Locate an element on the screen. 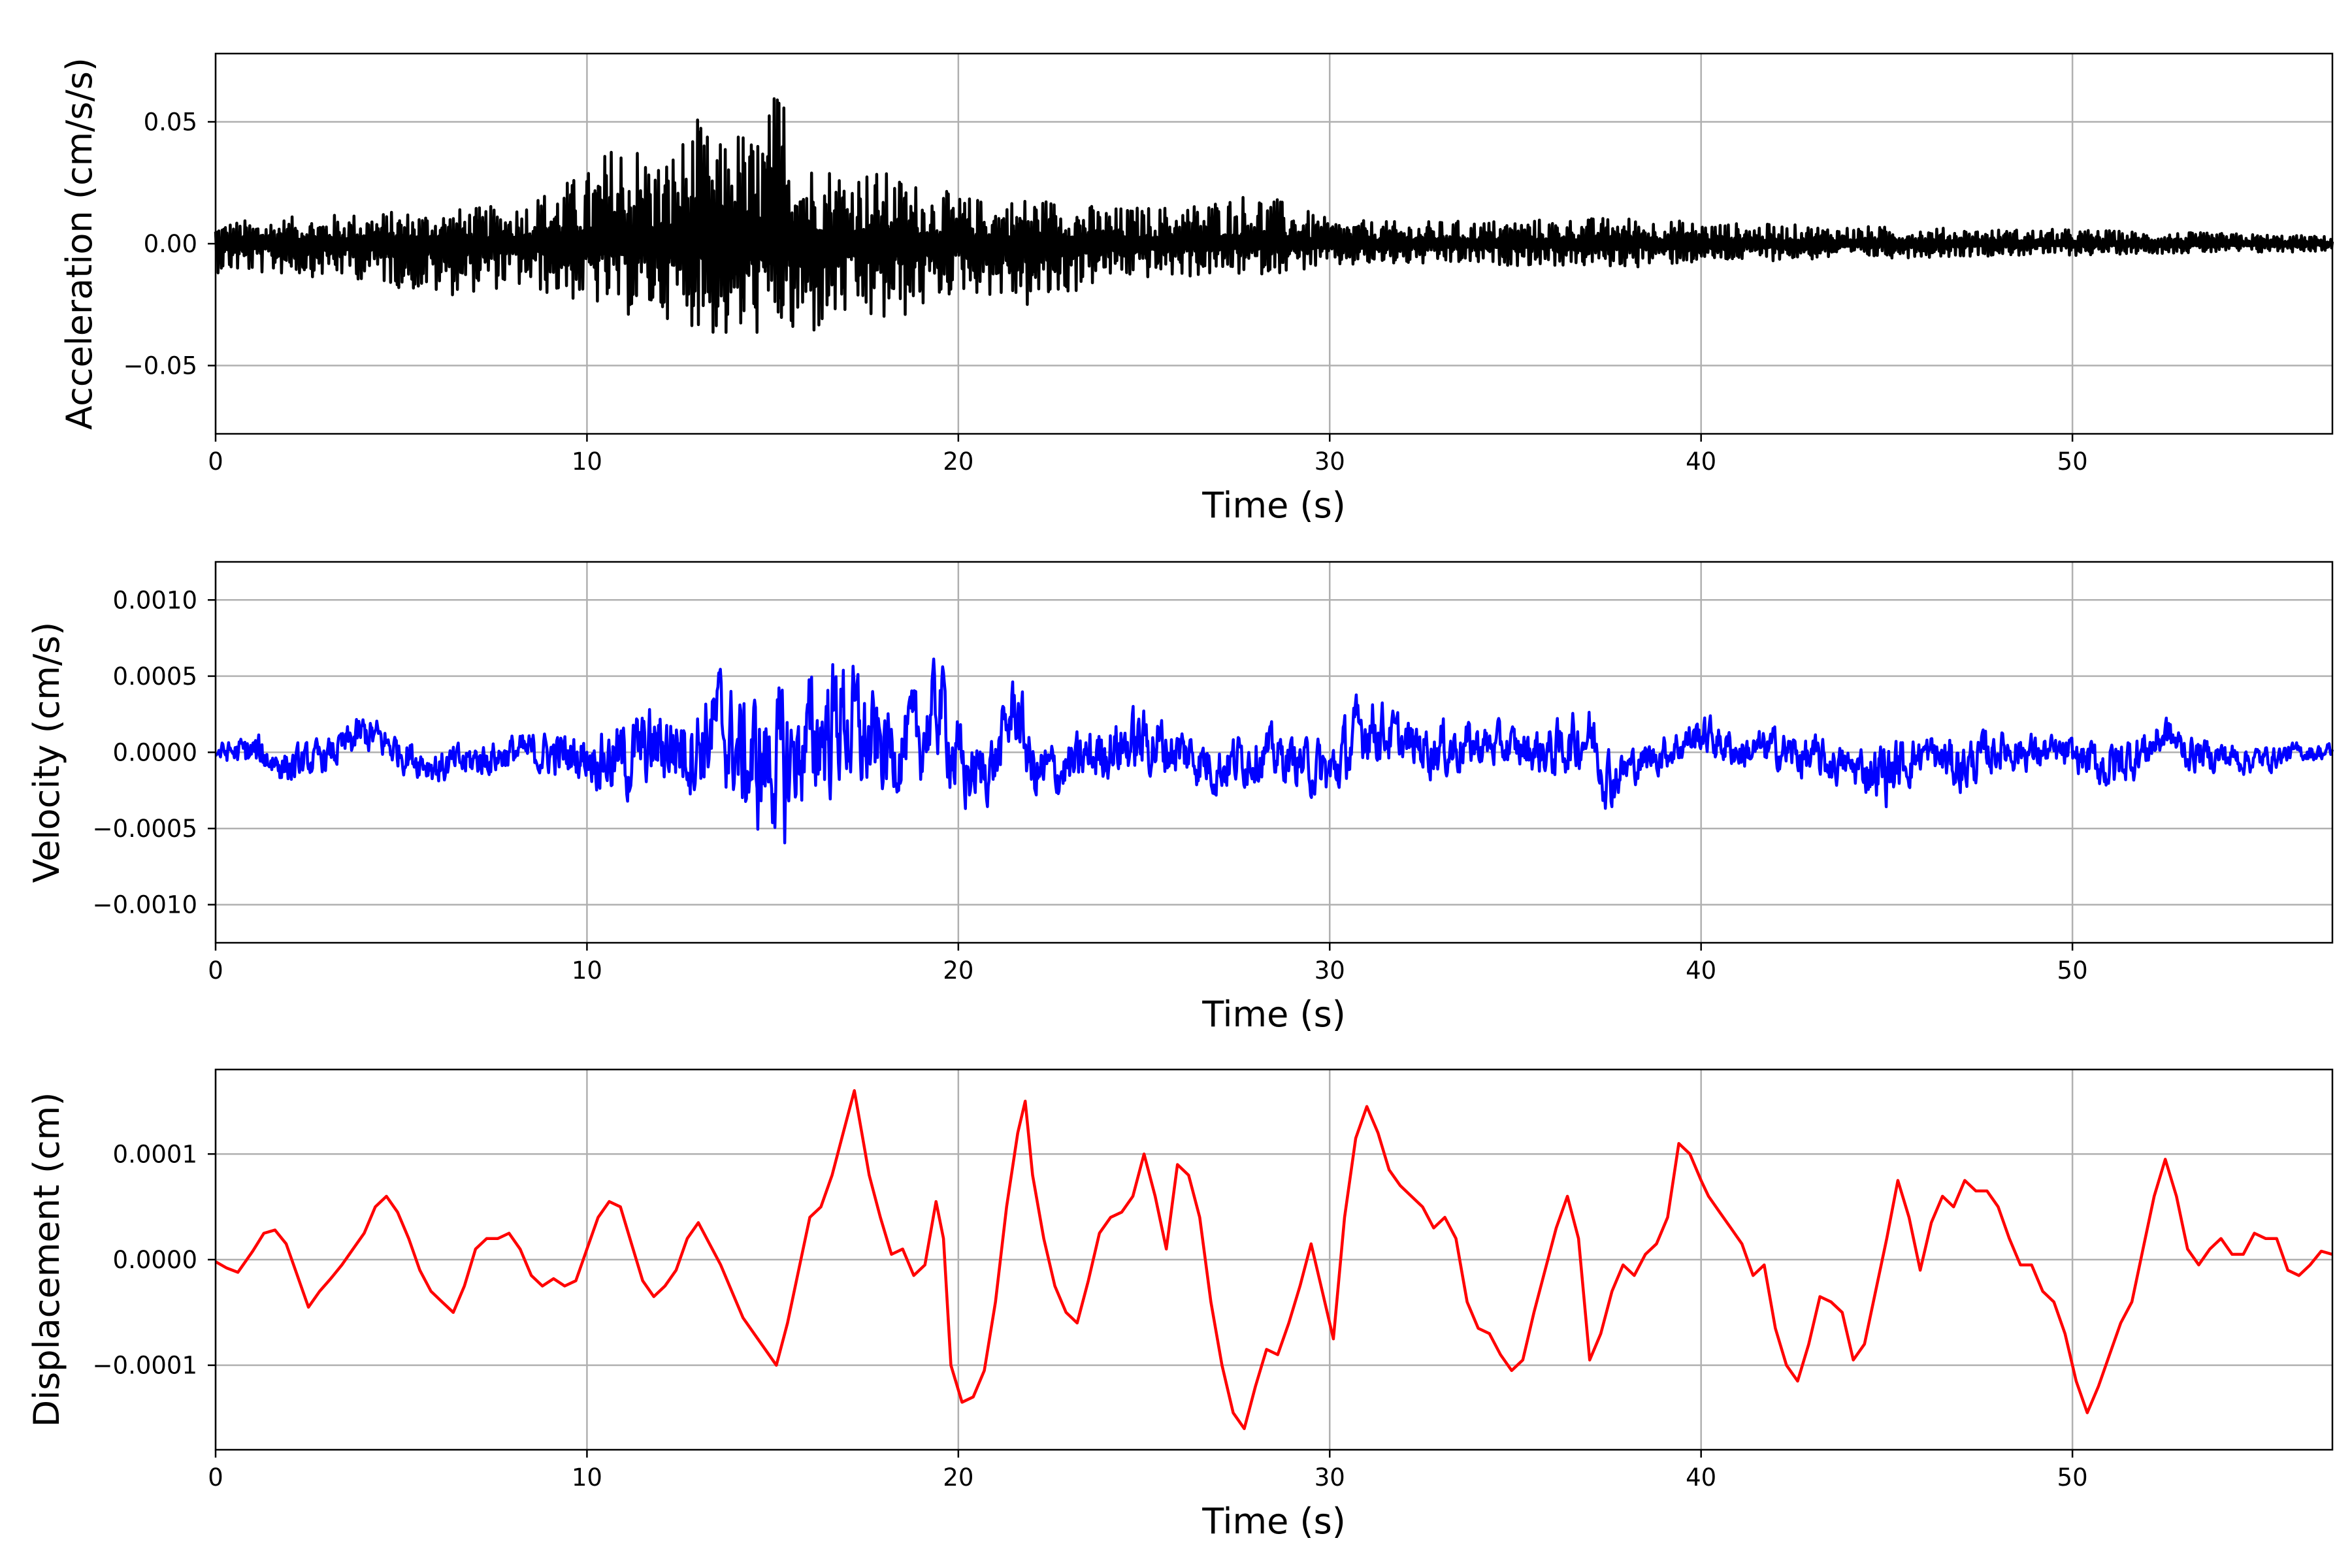  acceleration-ytick-label-1: 0.00 is located at coordinates (170, 244).